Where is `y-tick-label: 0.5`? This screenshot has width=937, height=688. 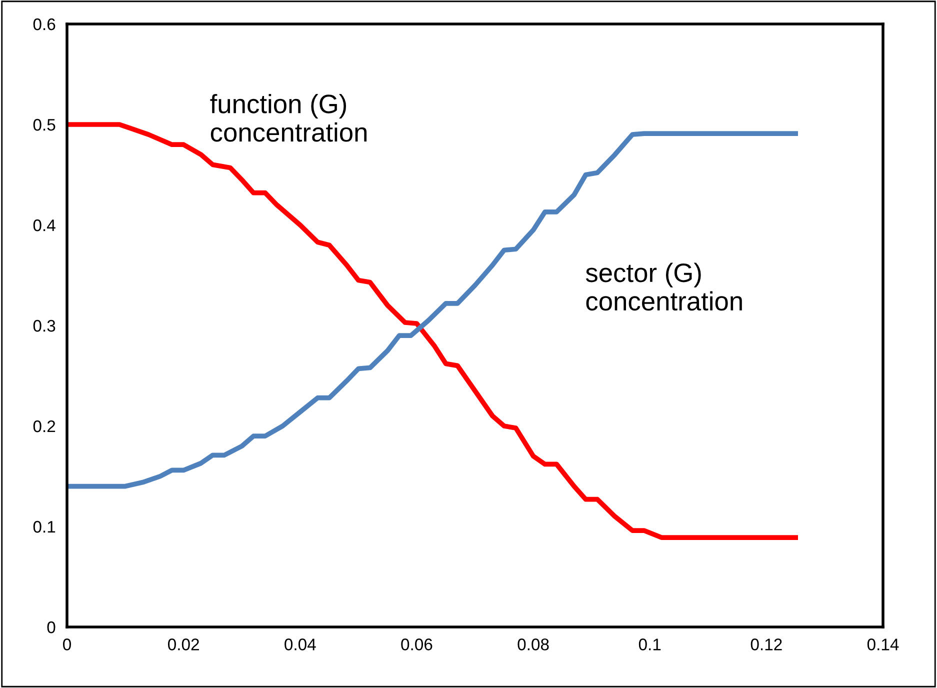 y-tick-label: 0.5 is located at coordinates (44, 124).